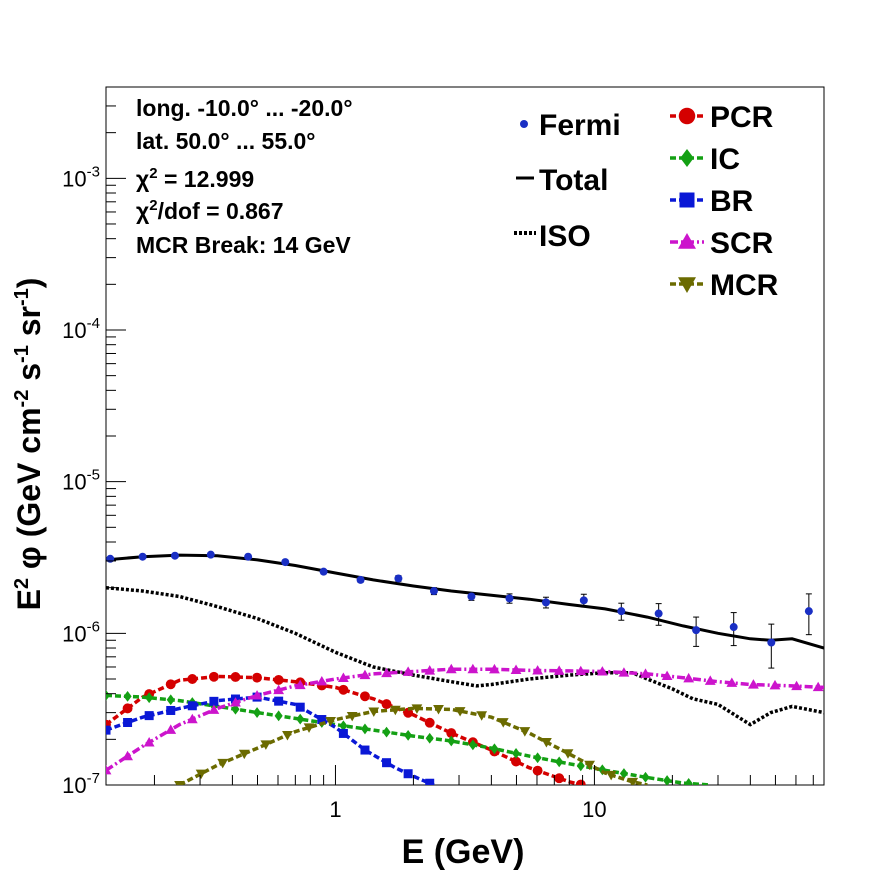  What do you see at coordinates (243, 245) in the screenshot?
I see `annotation-mcr-break: MCR Break: 14 GeV` at bounding box center [243, 245].